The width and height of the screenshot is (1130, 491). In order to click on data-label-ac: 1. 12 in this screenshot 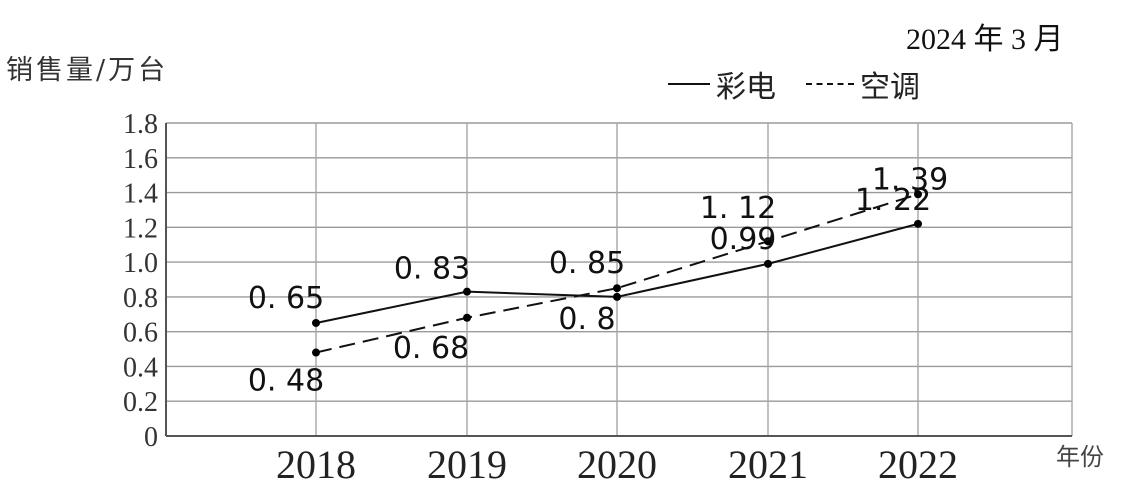, I will do `click(738, 208)`.